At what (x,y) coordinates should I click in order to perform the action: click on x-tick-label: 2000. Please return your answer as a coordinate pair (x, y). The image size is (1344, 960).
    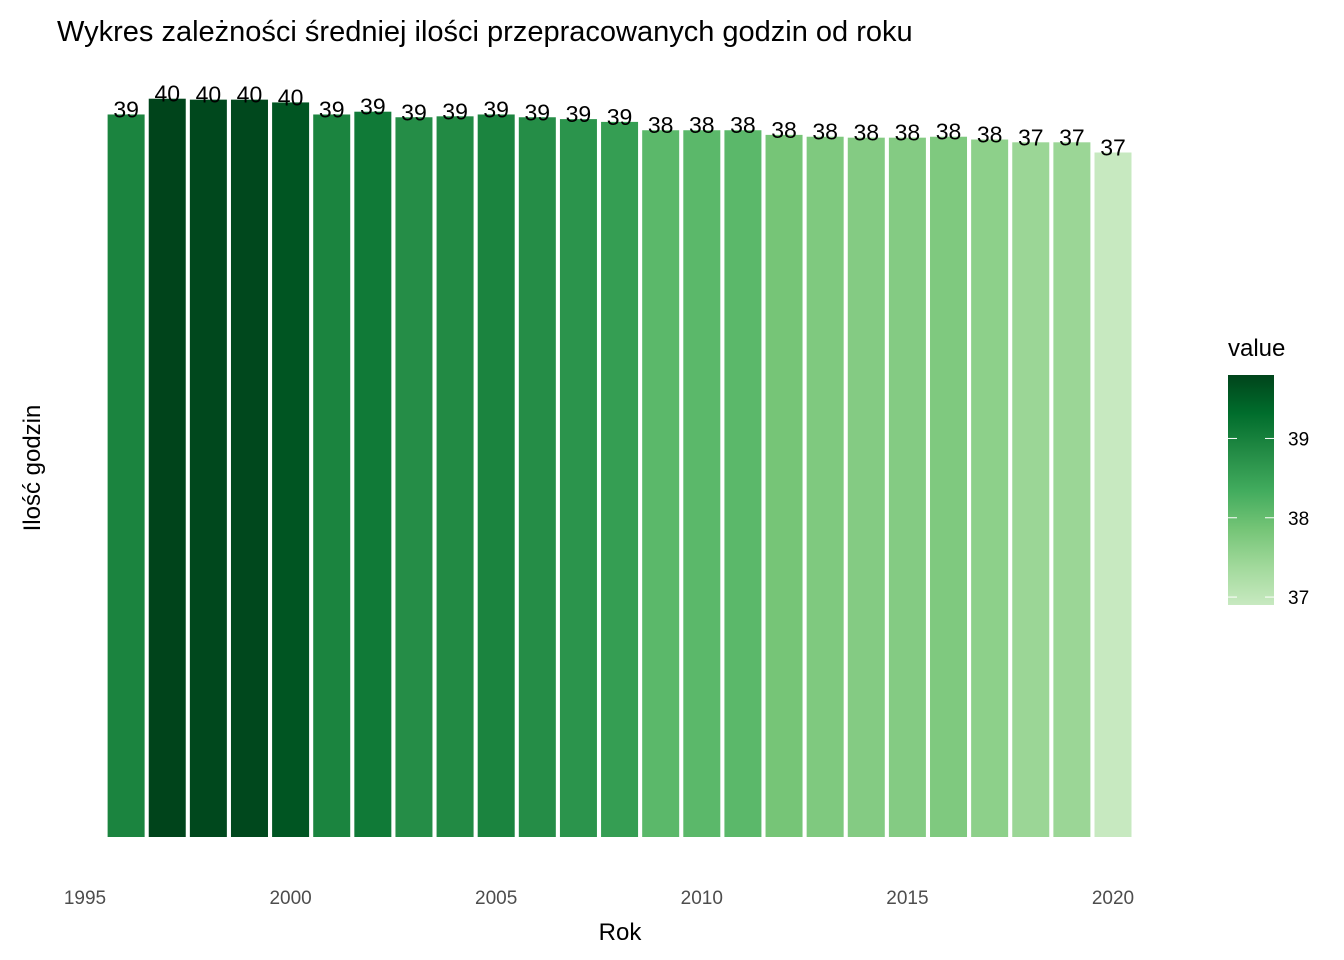
    Looking at the image, I should click on (290, 898).